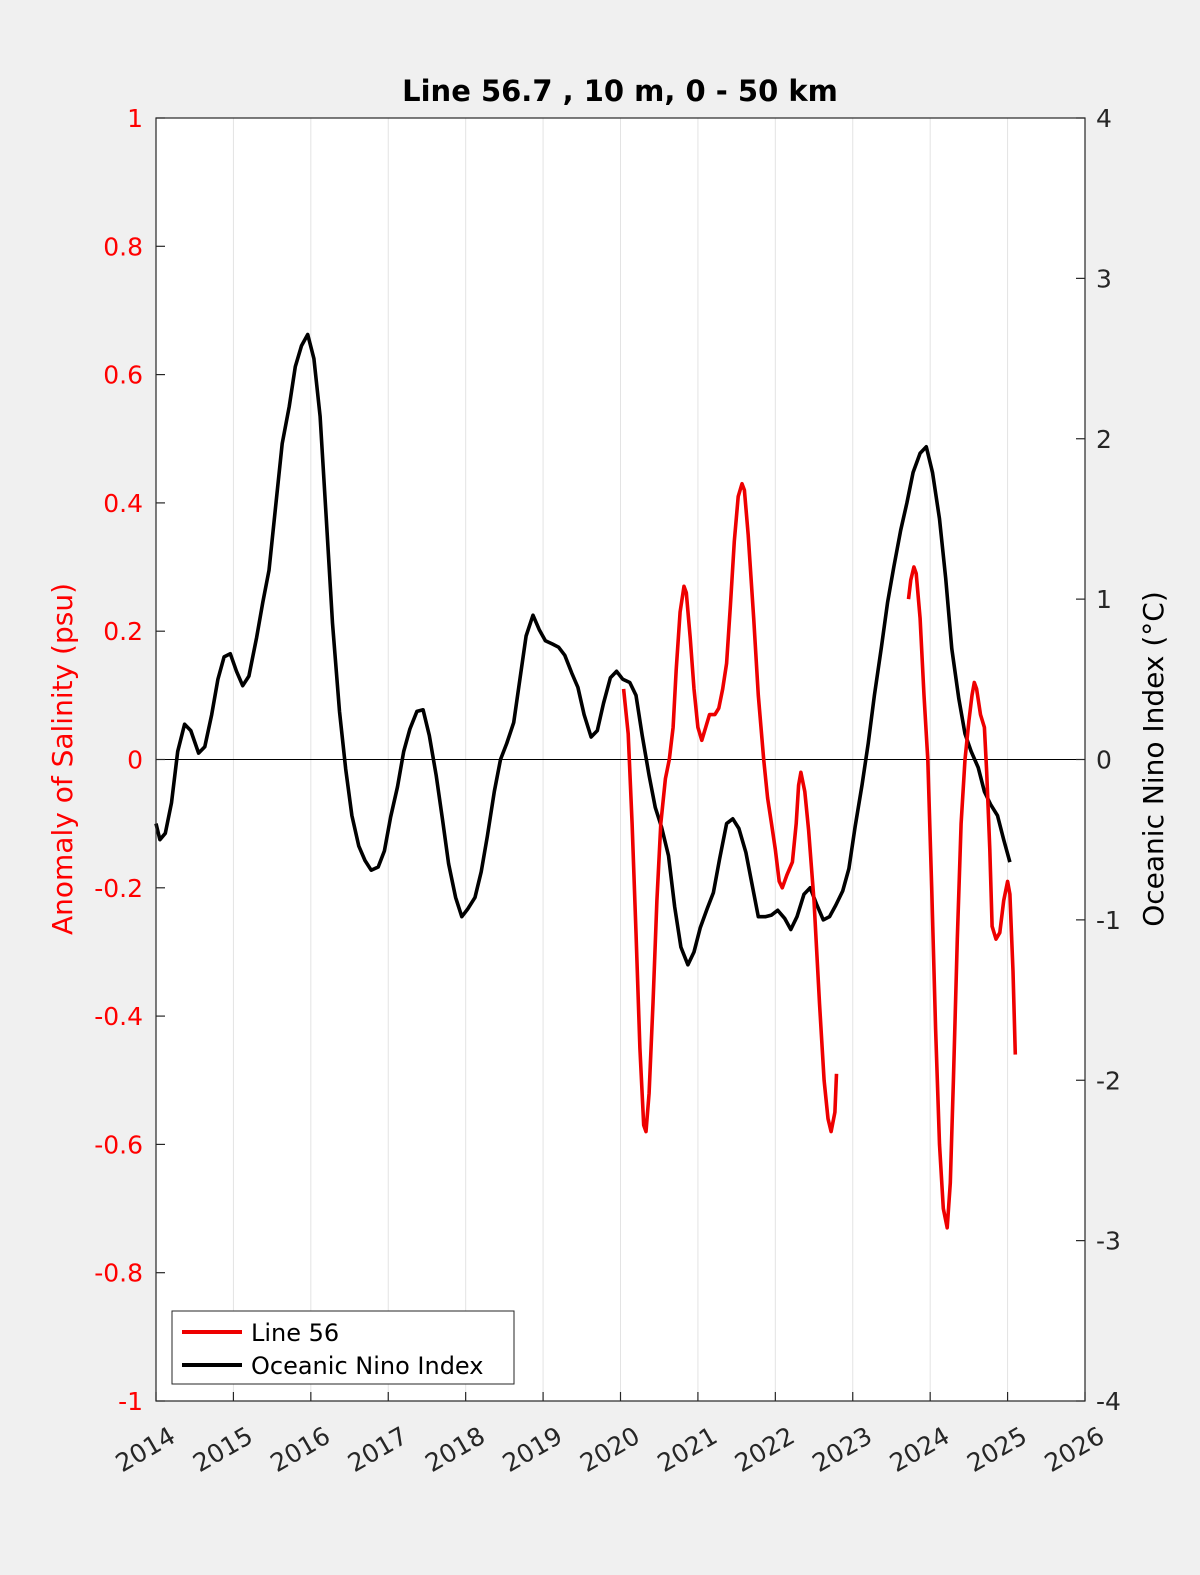 This screenshot has width=1200, height=1575. Describe the element at coordinates (123, 246) in the screenshot. I see `y-left-tick-label: 0.8` at that location.